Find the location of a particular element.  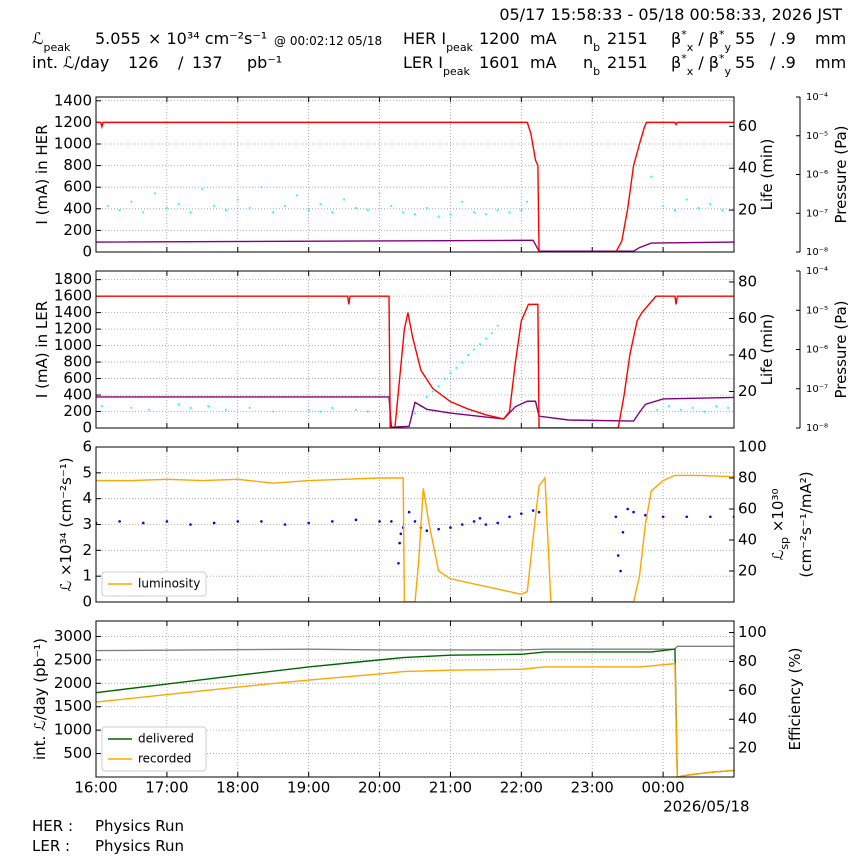

text: Life (min) is located at coordinates (767, 350).